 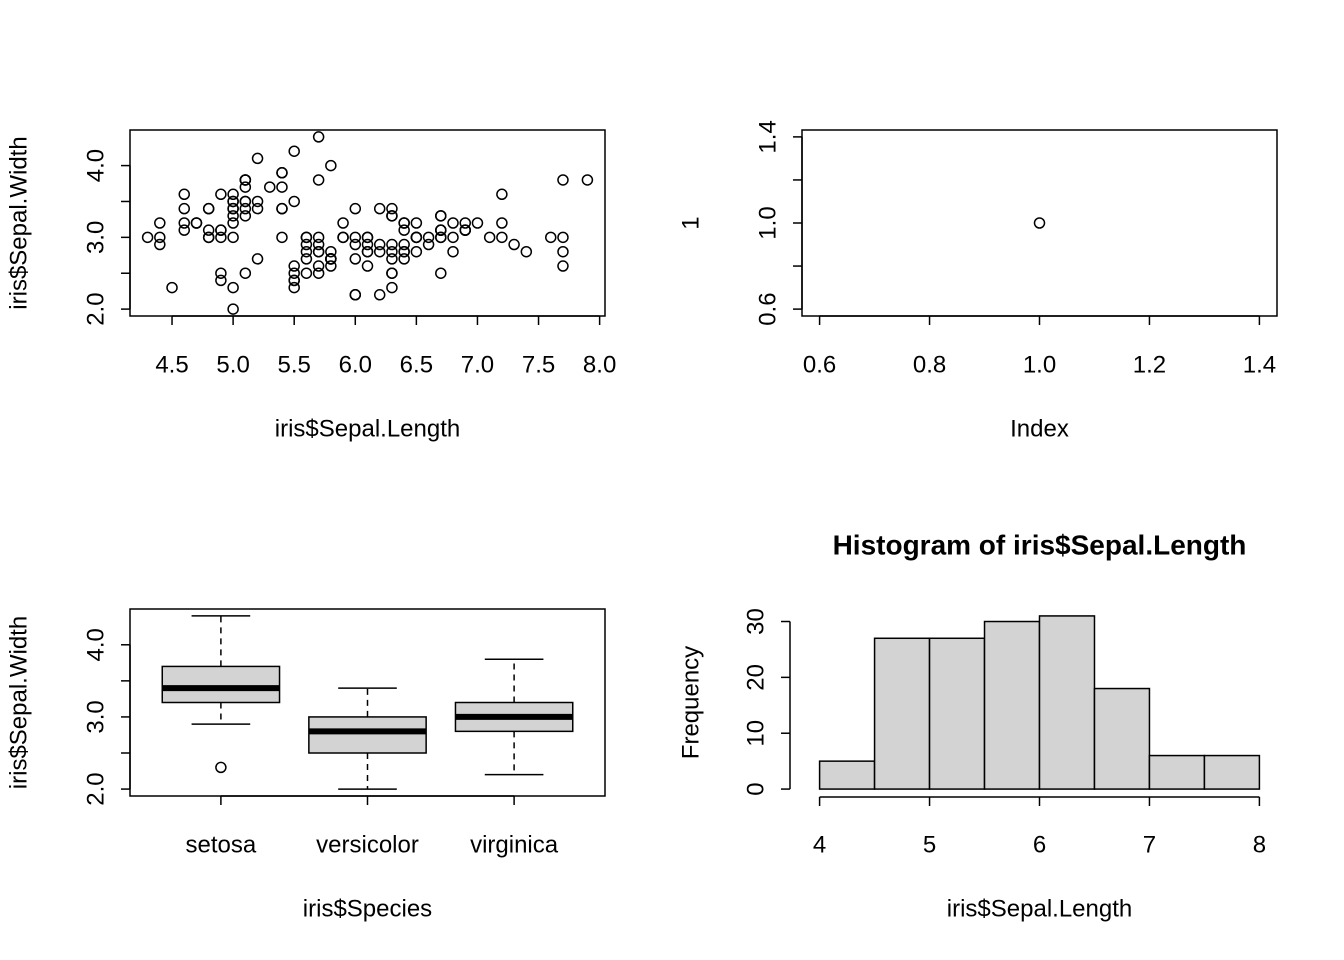 I want to click on x-tick-label: 6, so click(x=1039, y=844).